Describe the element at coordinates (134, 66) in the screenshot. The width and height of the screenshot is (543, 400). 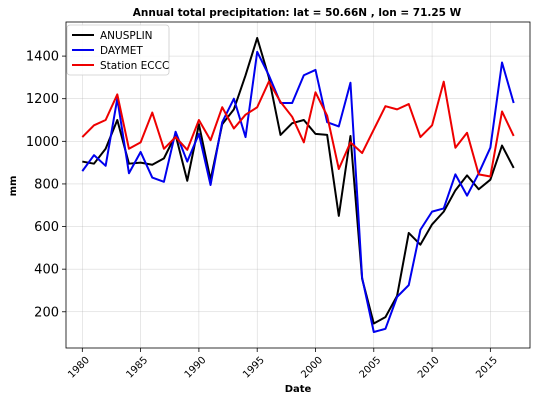
I see `legend-label: Station ECCC` at that location.